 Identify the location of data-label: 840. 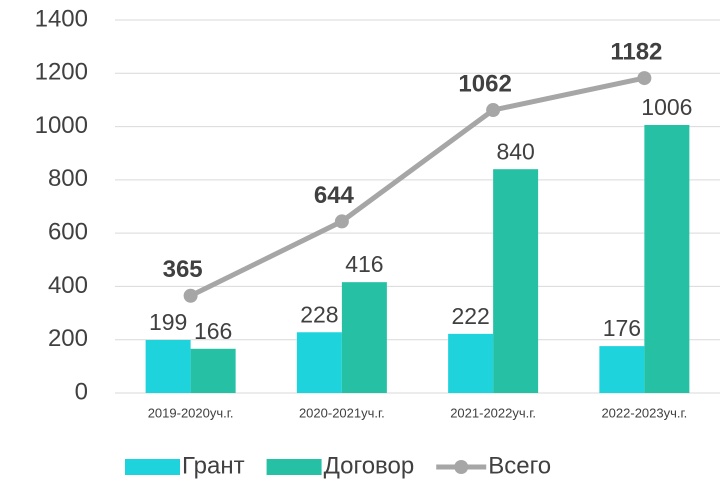
(515, 151).